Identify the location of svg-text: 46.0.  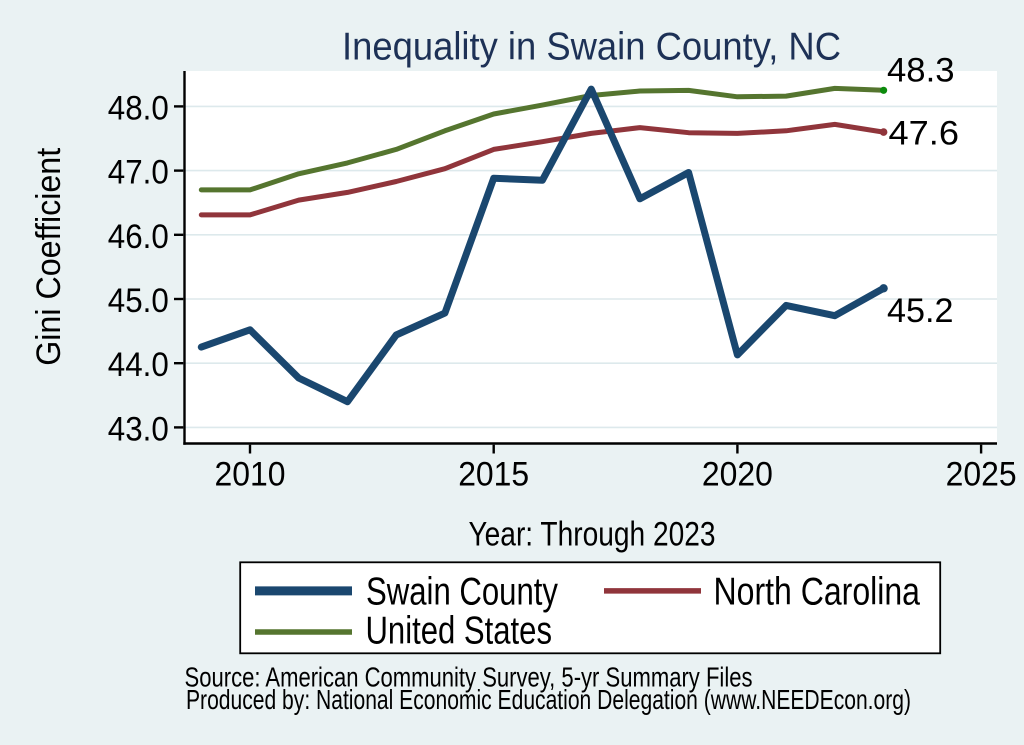
(138, 237).